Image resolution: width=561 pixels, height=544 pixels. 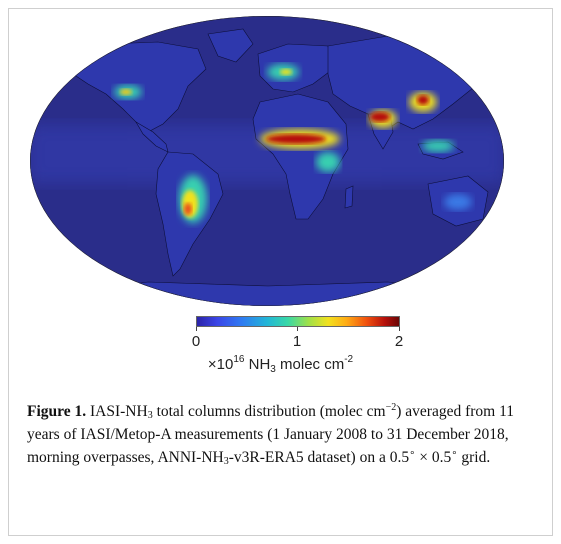 What do you see at coordinates (310, 364) in the screenshot?
I see `unit-rest: molec cm` at bounding box center [310, 364].